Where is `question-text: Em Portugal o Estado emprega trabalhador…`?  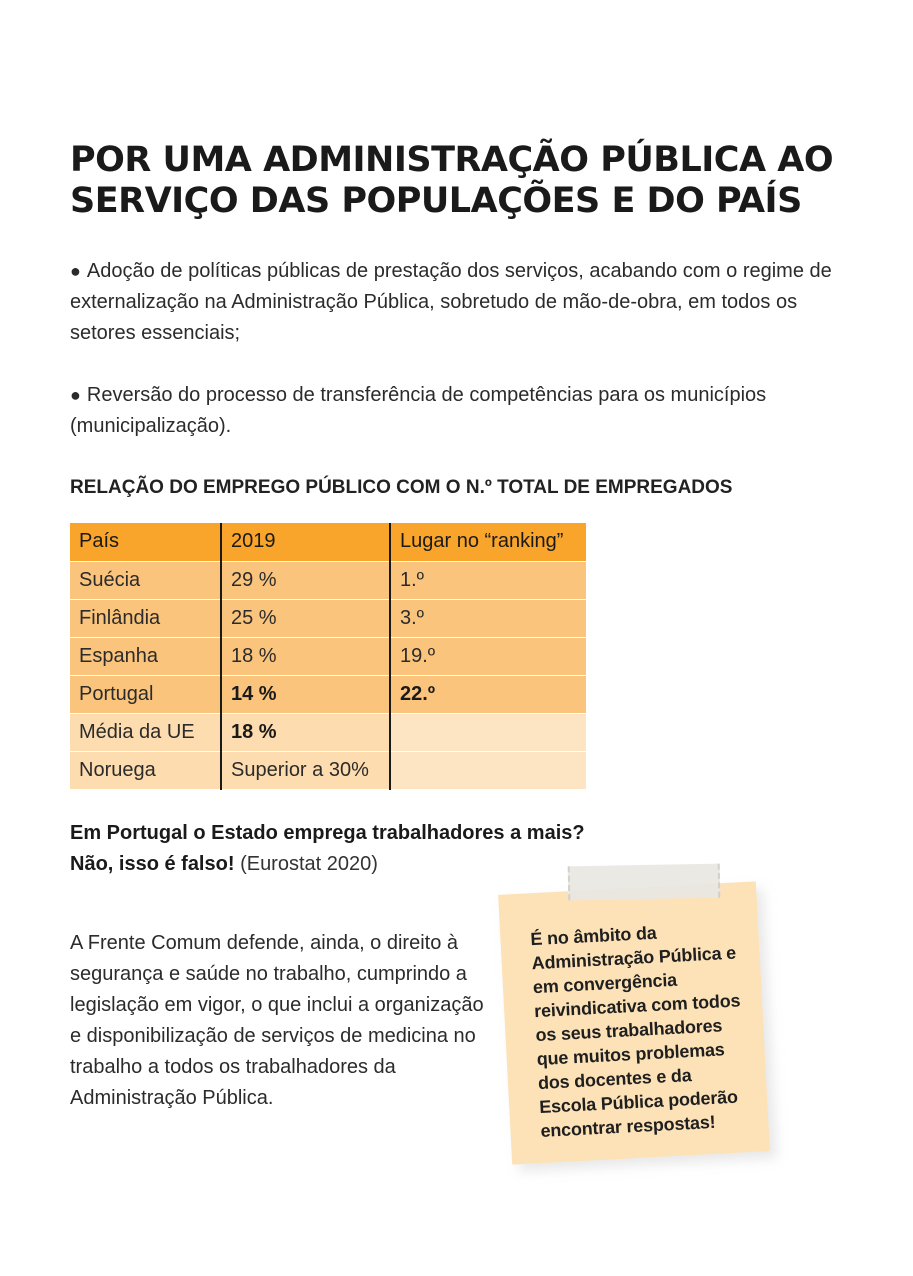
question-text: Em Portugal o Estado emprega trabalhador… is located at coordinates (327, 833).